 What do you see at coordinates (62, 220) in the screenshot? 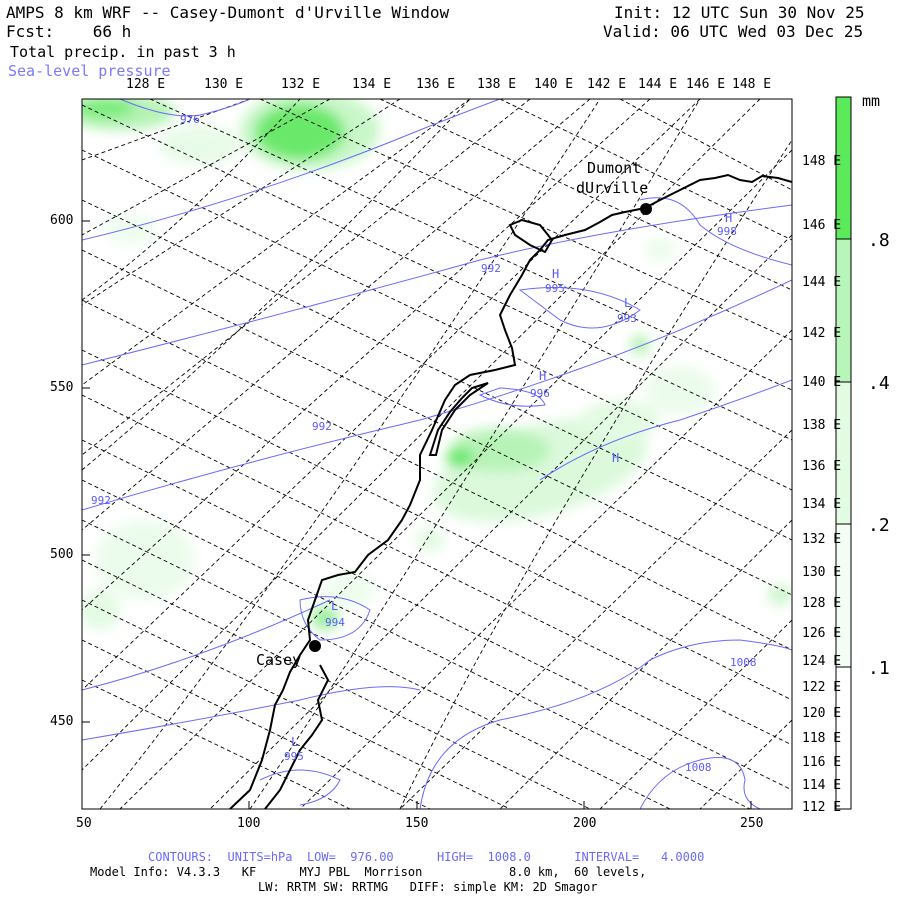
I see `left-axis-label: 600` at bounding box center [62, 220].